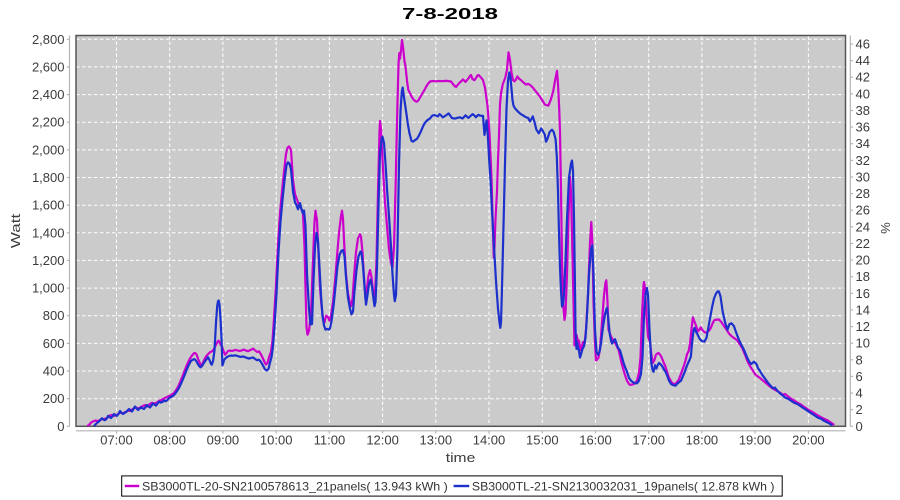 Image resolution: width=900 pixels, height=500 pixels. I want to click on svg-text: 2,800, so click(48, 39).